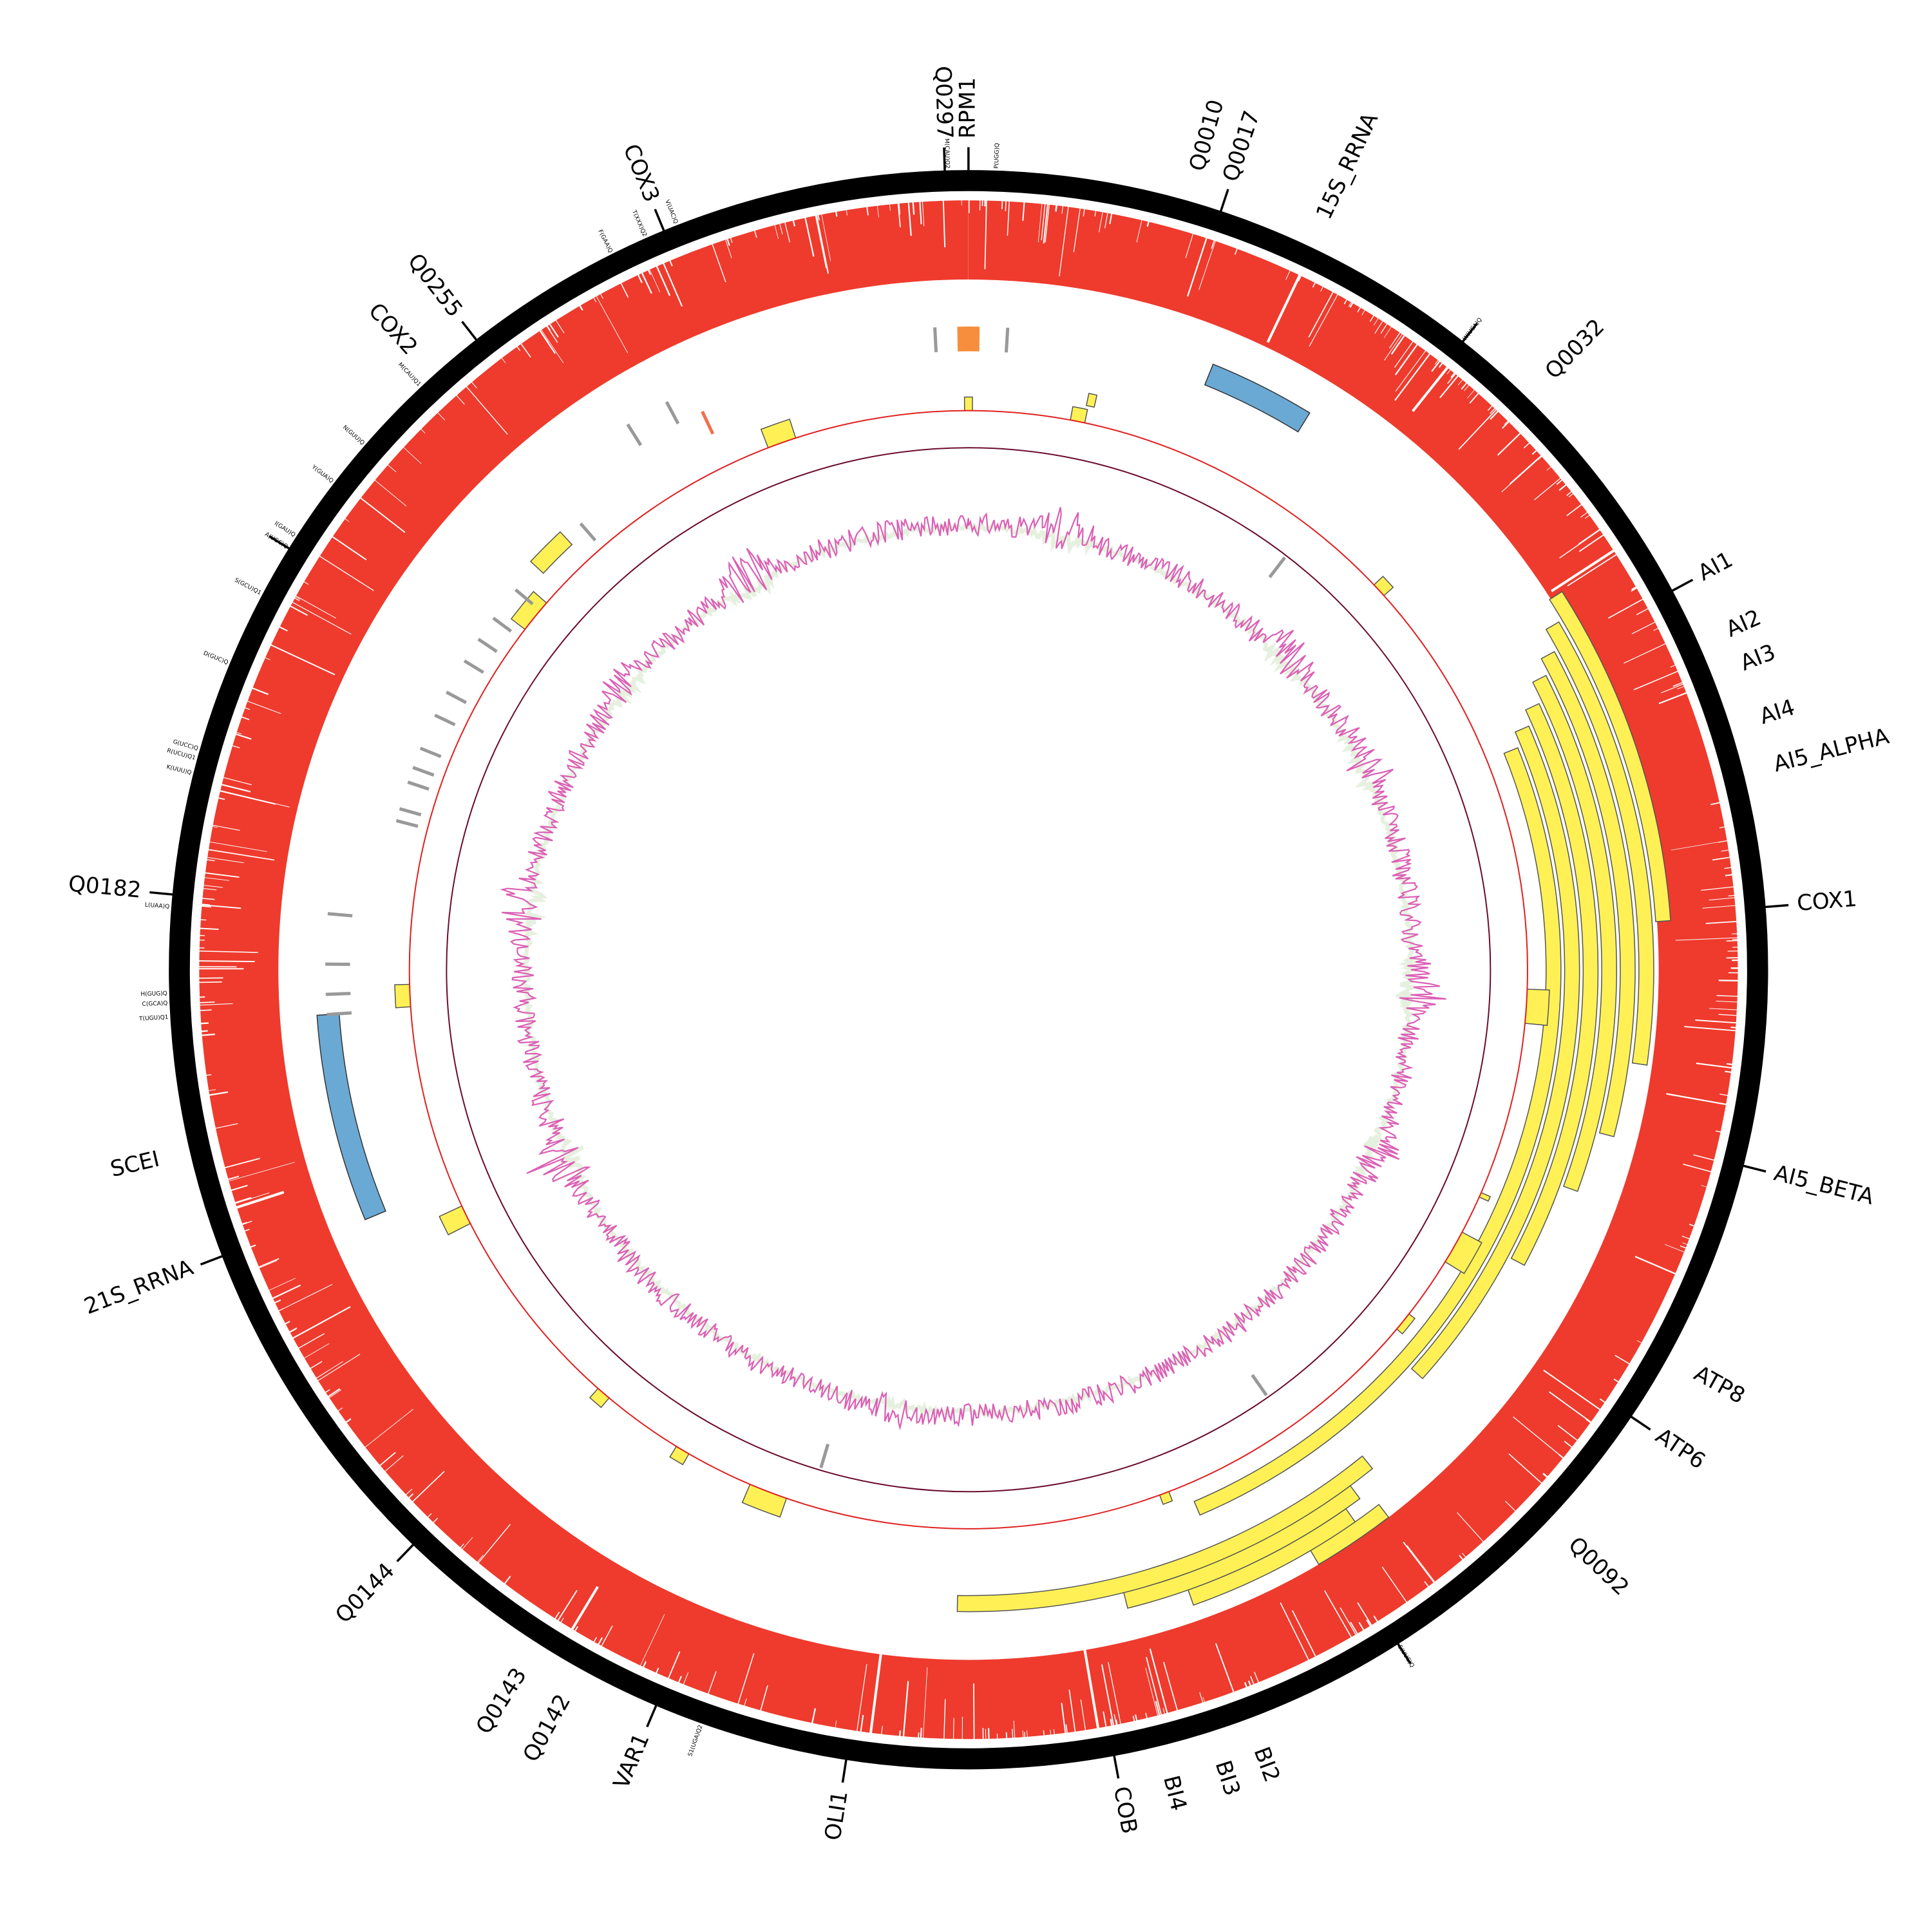  I want to click on trna-label: S1(UGA)Q2, so click(695, 1740).